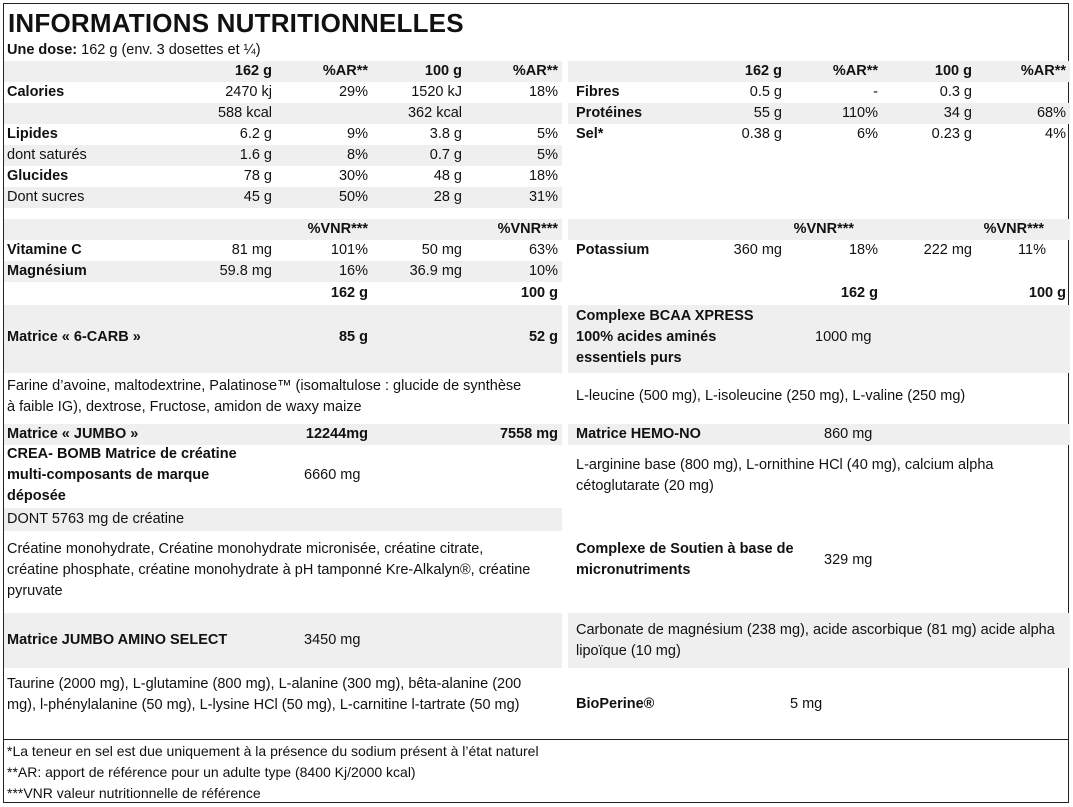 The image size is (1073, 807). What do you see at coordinates (244, 113) in the screenshot?
I see `nutrient-v162: 588 kcal` at bounding box center [244, 113].